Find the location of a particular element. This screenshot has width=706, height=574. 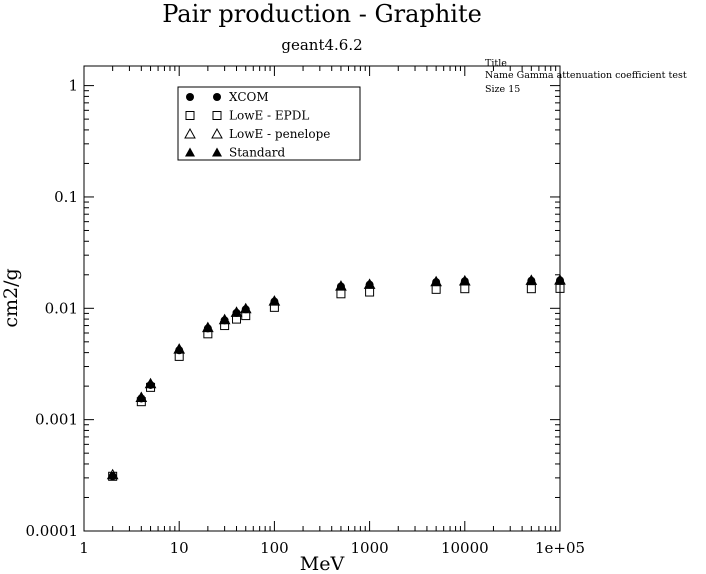

legend-label: LowE - penelope is located at coordinates (279, 134).